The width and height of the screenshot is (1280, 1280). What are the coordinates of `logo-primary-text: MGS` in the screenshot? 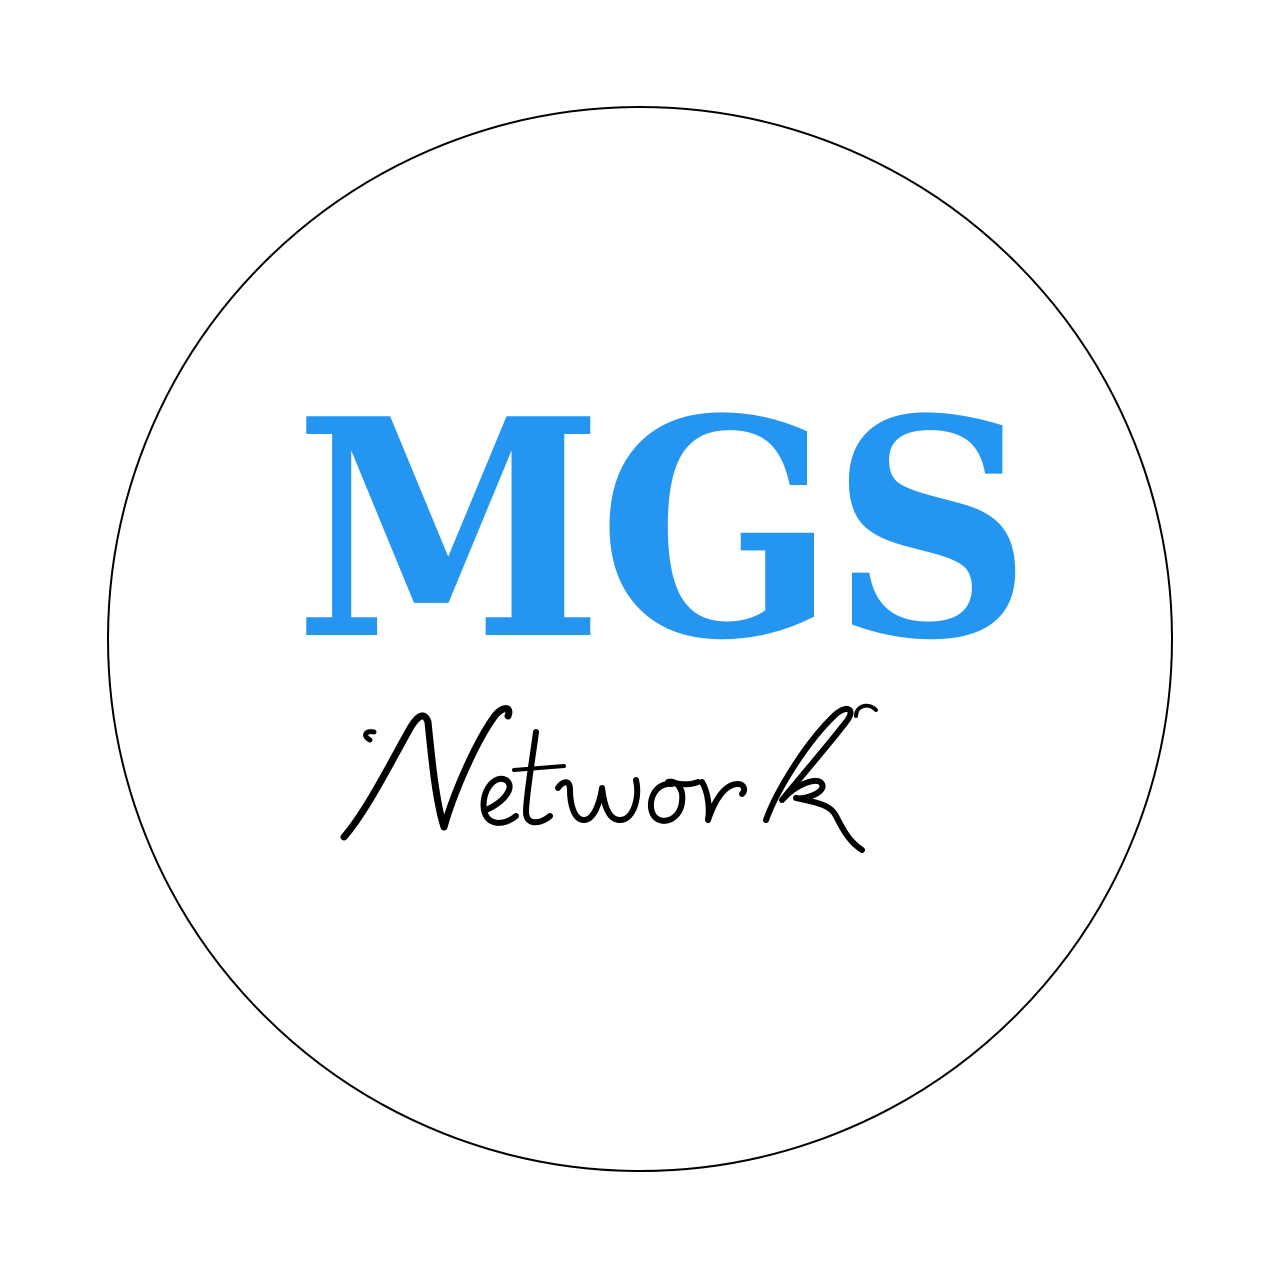 It's located at (660, 530).